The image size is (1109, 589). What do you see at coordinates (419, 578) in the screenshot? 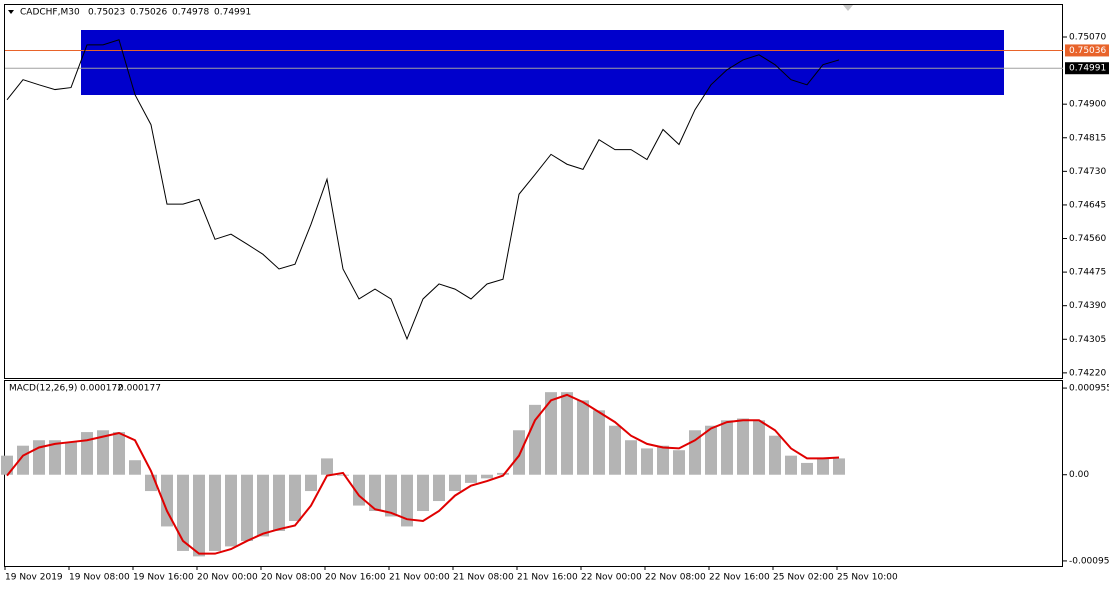
I see `x-tick-label: 21 Nov 00:00` at bounding box center [419, 578].